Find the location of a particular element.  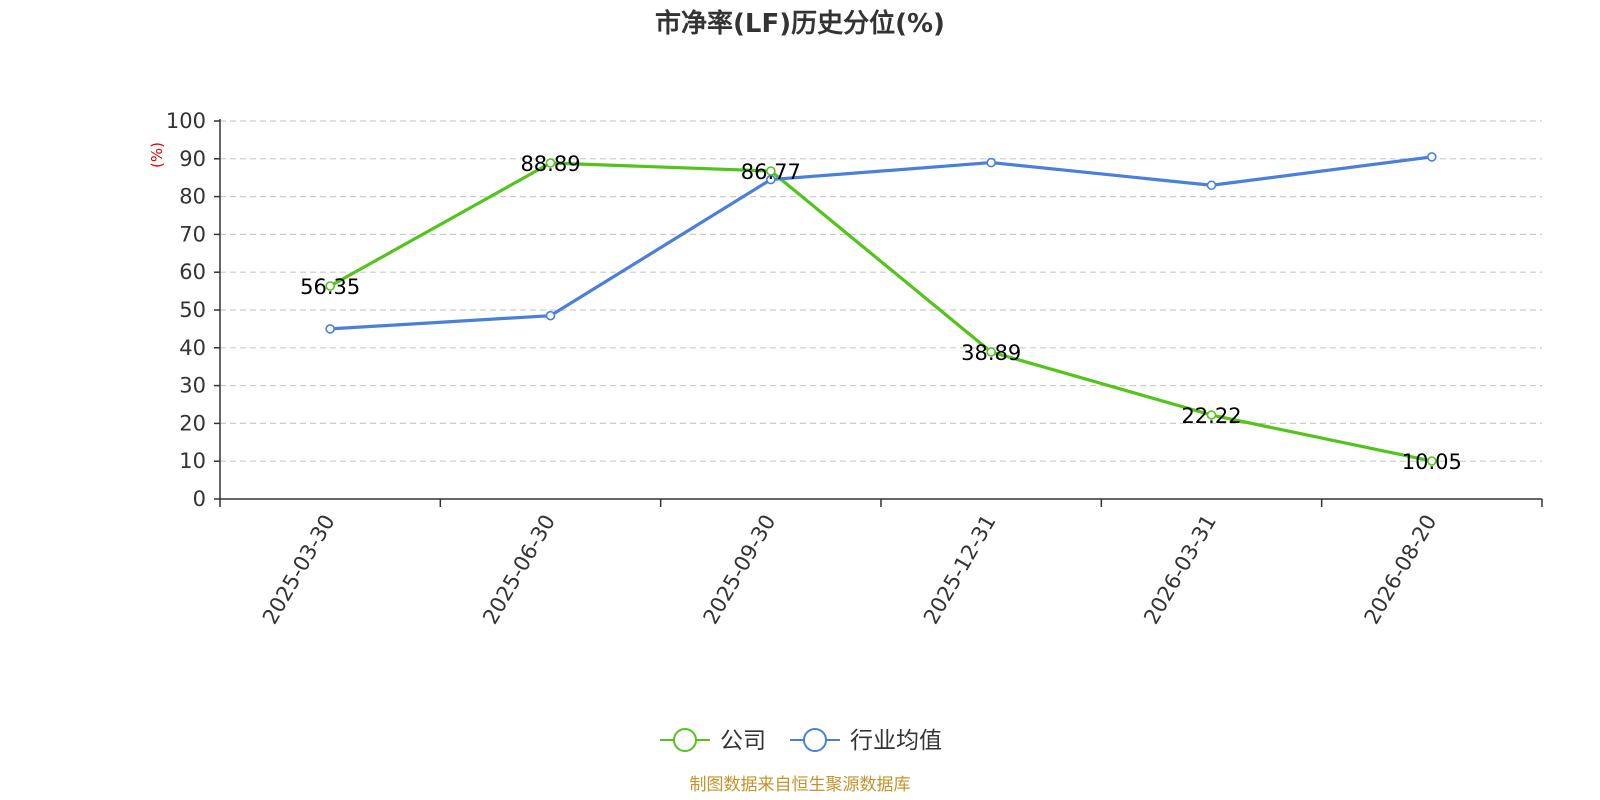

data-label: 86.77 is located at coordinates (771, 172).